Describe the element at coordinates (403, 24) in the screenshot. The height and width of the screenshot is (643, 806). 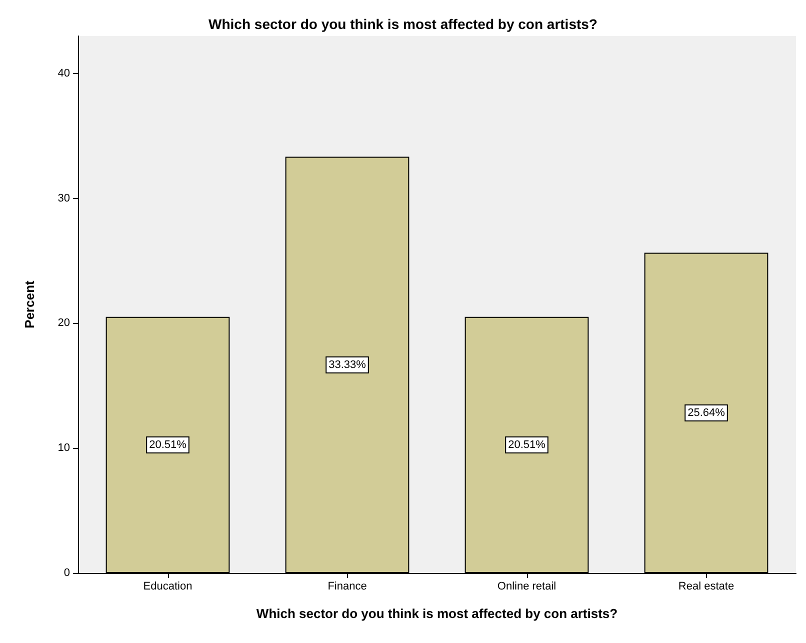
I see `chart-title: Which sector do you think is most affected by con artists?` at that location.